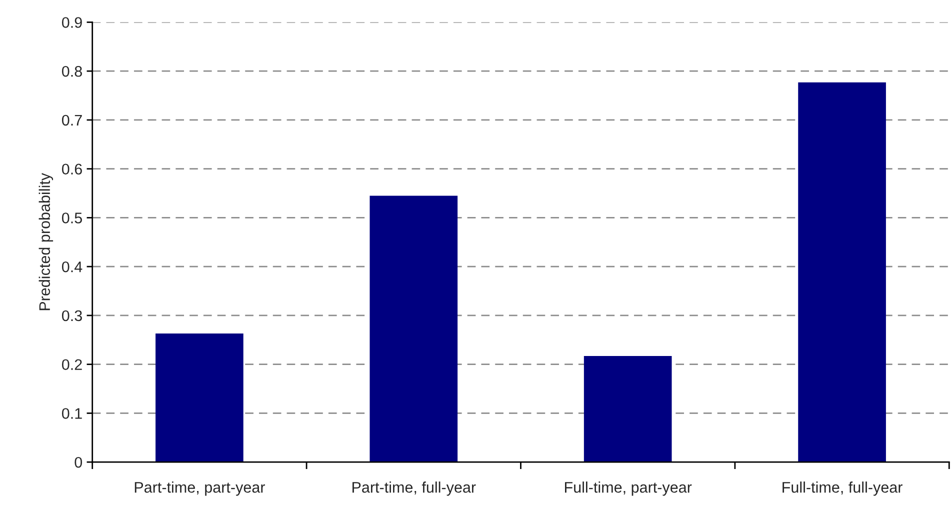 The height and width of the screenshot is (505, 952). I want to click on y-tick-label: 0.3, so click(72, 316).